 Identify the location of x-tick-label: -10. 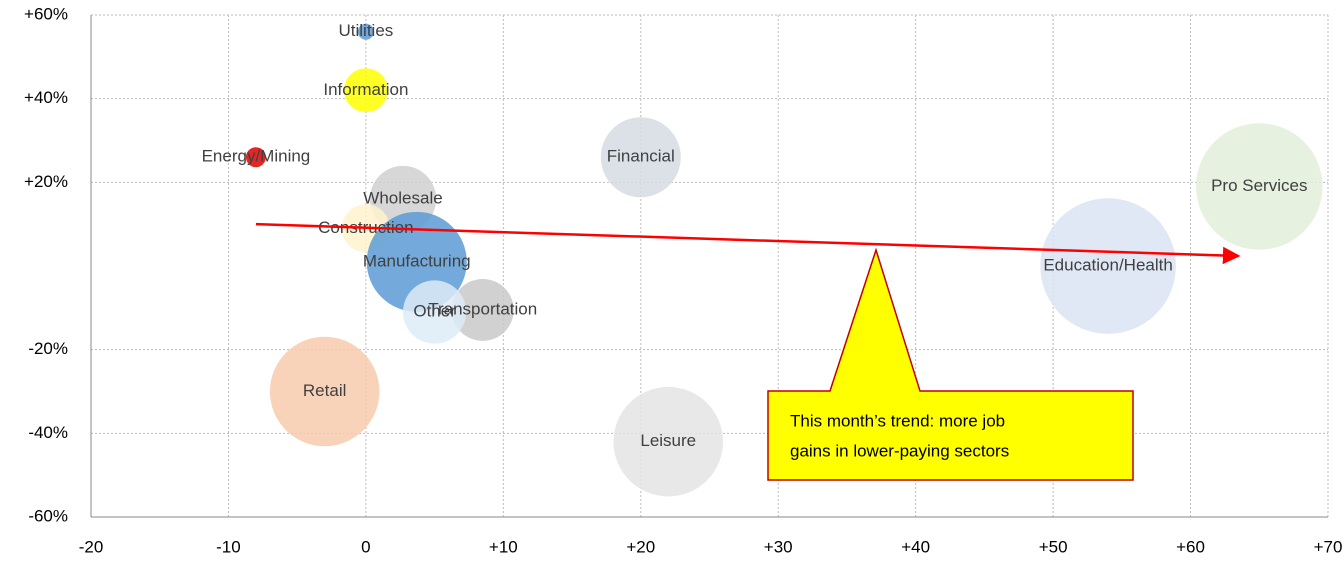
(228, 546).